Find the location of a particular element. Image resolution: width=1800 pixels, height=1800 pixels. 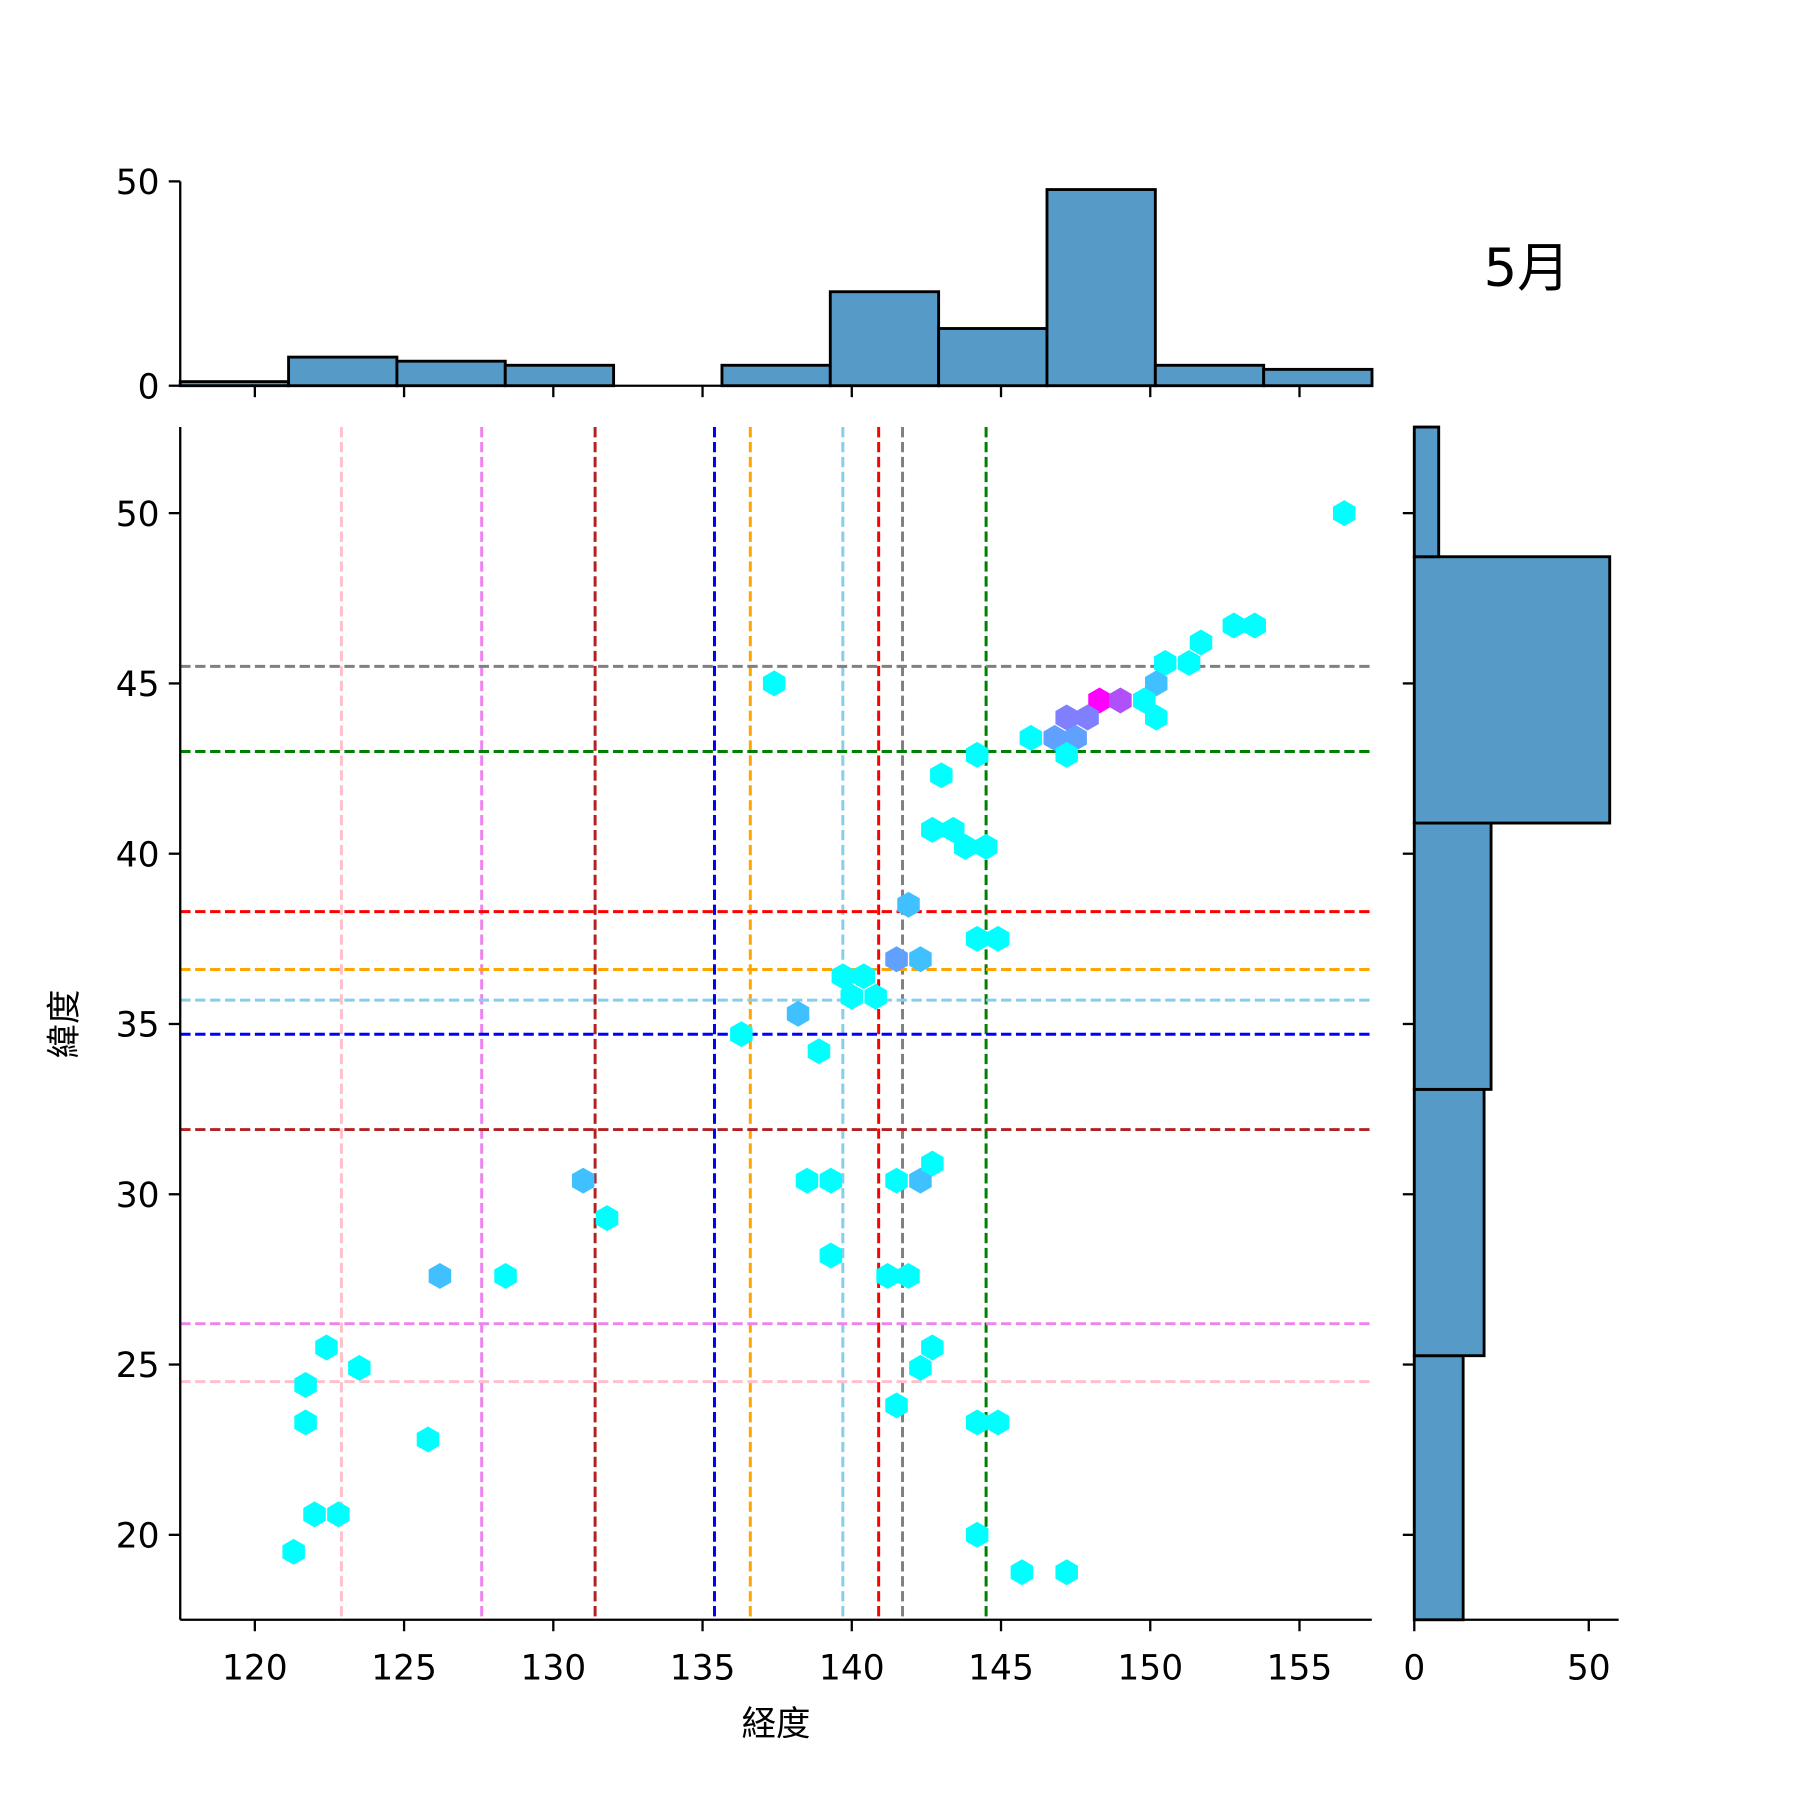

y-tick-label: 45 is located at coordinates (138, 685).